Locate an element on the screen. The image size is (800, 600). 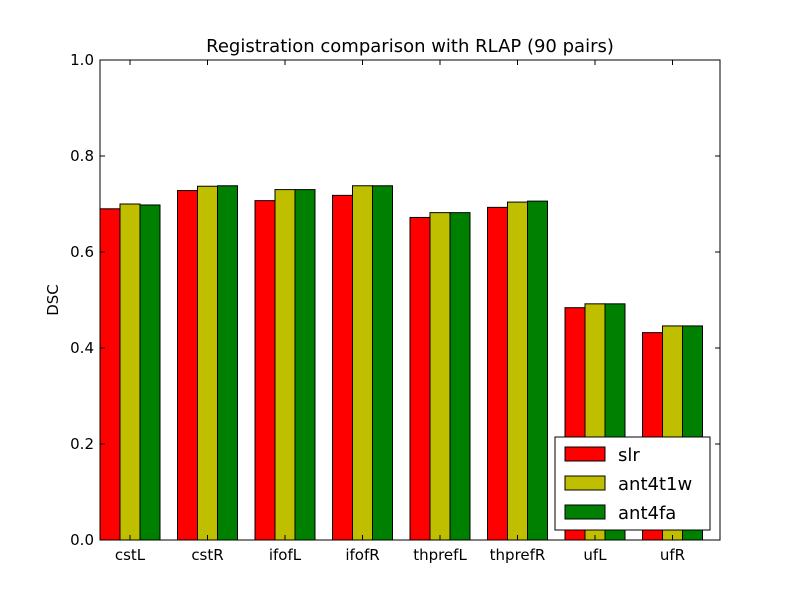
x-tick-label: ufR is located at coordinates (672, 555).